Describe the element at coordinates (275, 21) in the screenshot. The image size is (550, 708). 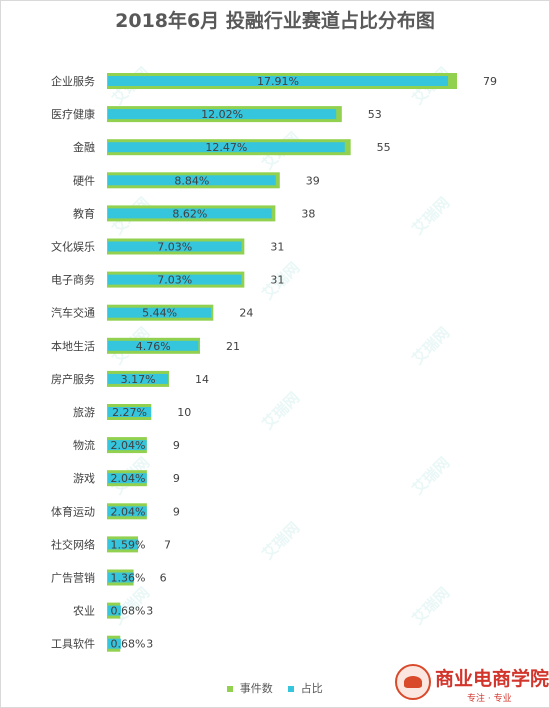
I see `chart-title: 2018年6月 投融行业赛道占比分布图` at that location.